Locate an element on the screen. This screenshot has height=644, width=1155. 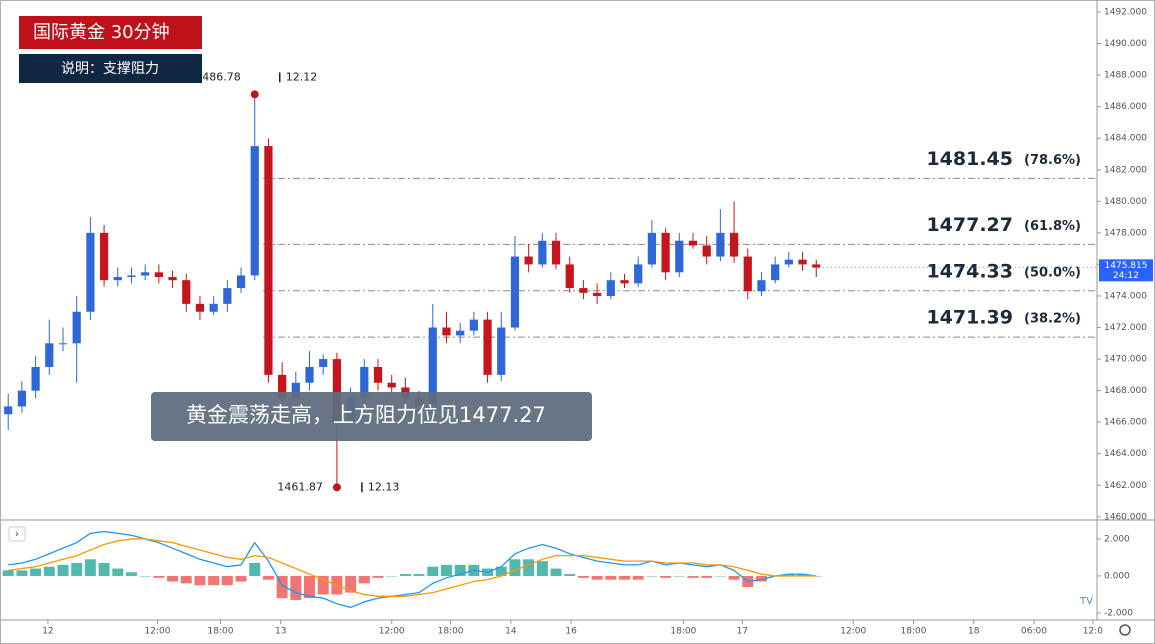
high-marker is located at coordinates (254, 94).